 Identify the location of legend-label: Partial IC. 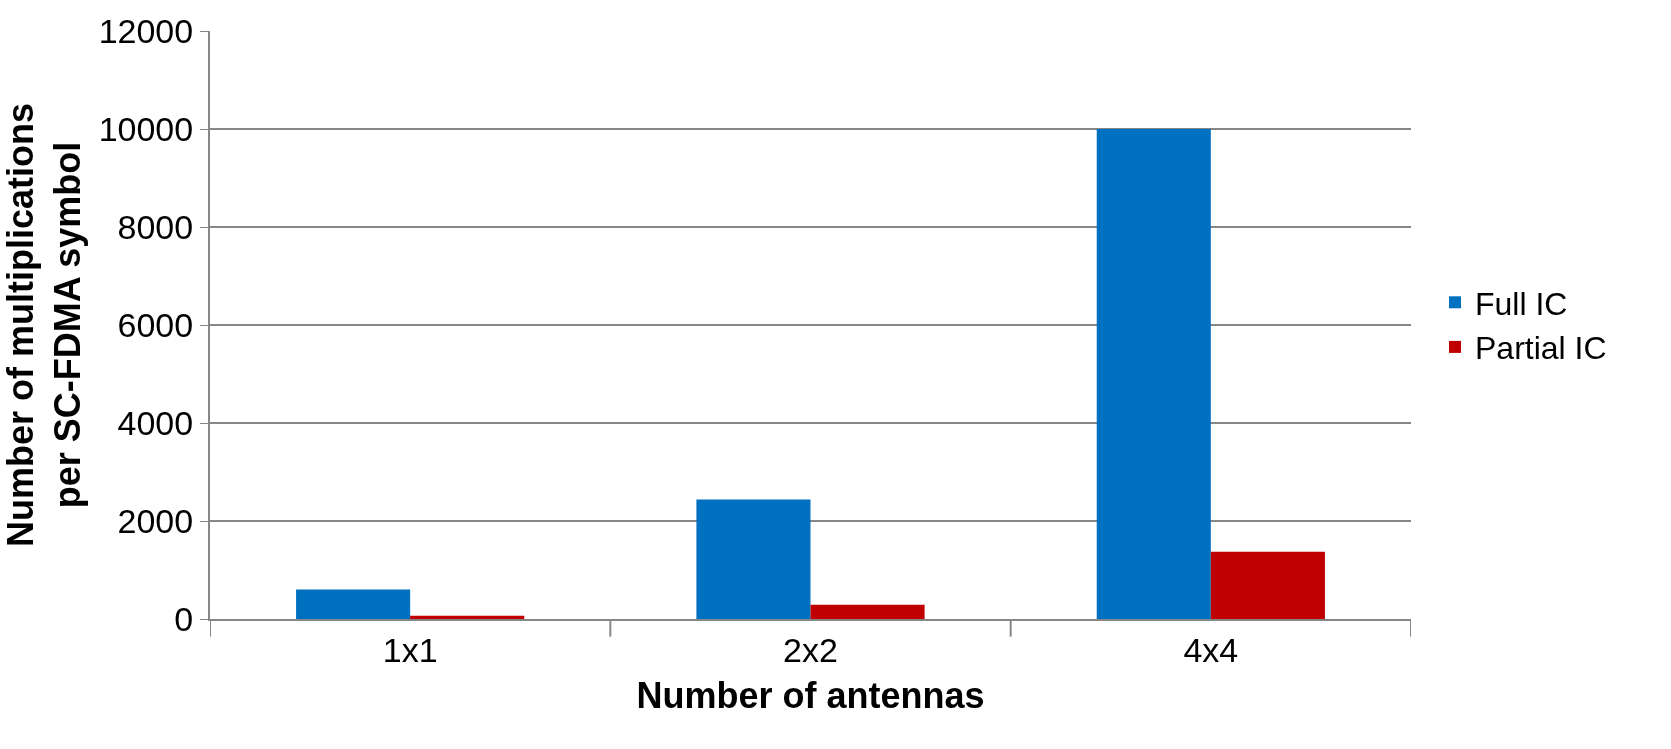
(1541, 348).